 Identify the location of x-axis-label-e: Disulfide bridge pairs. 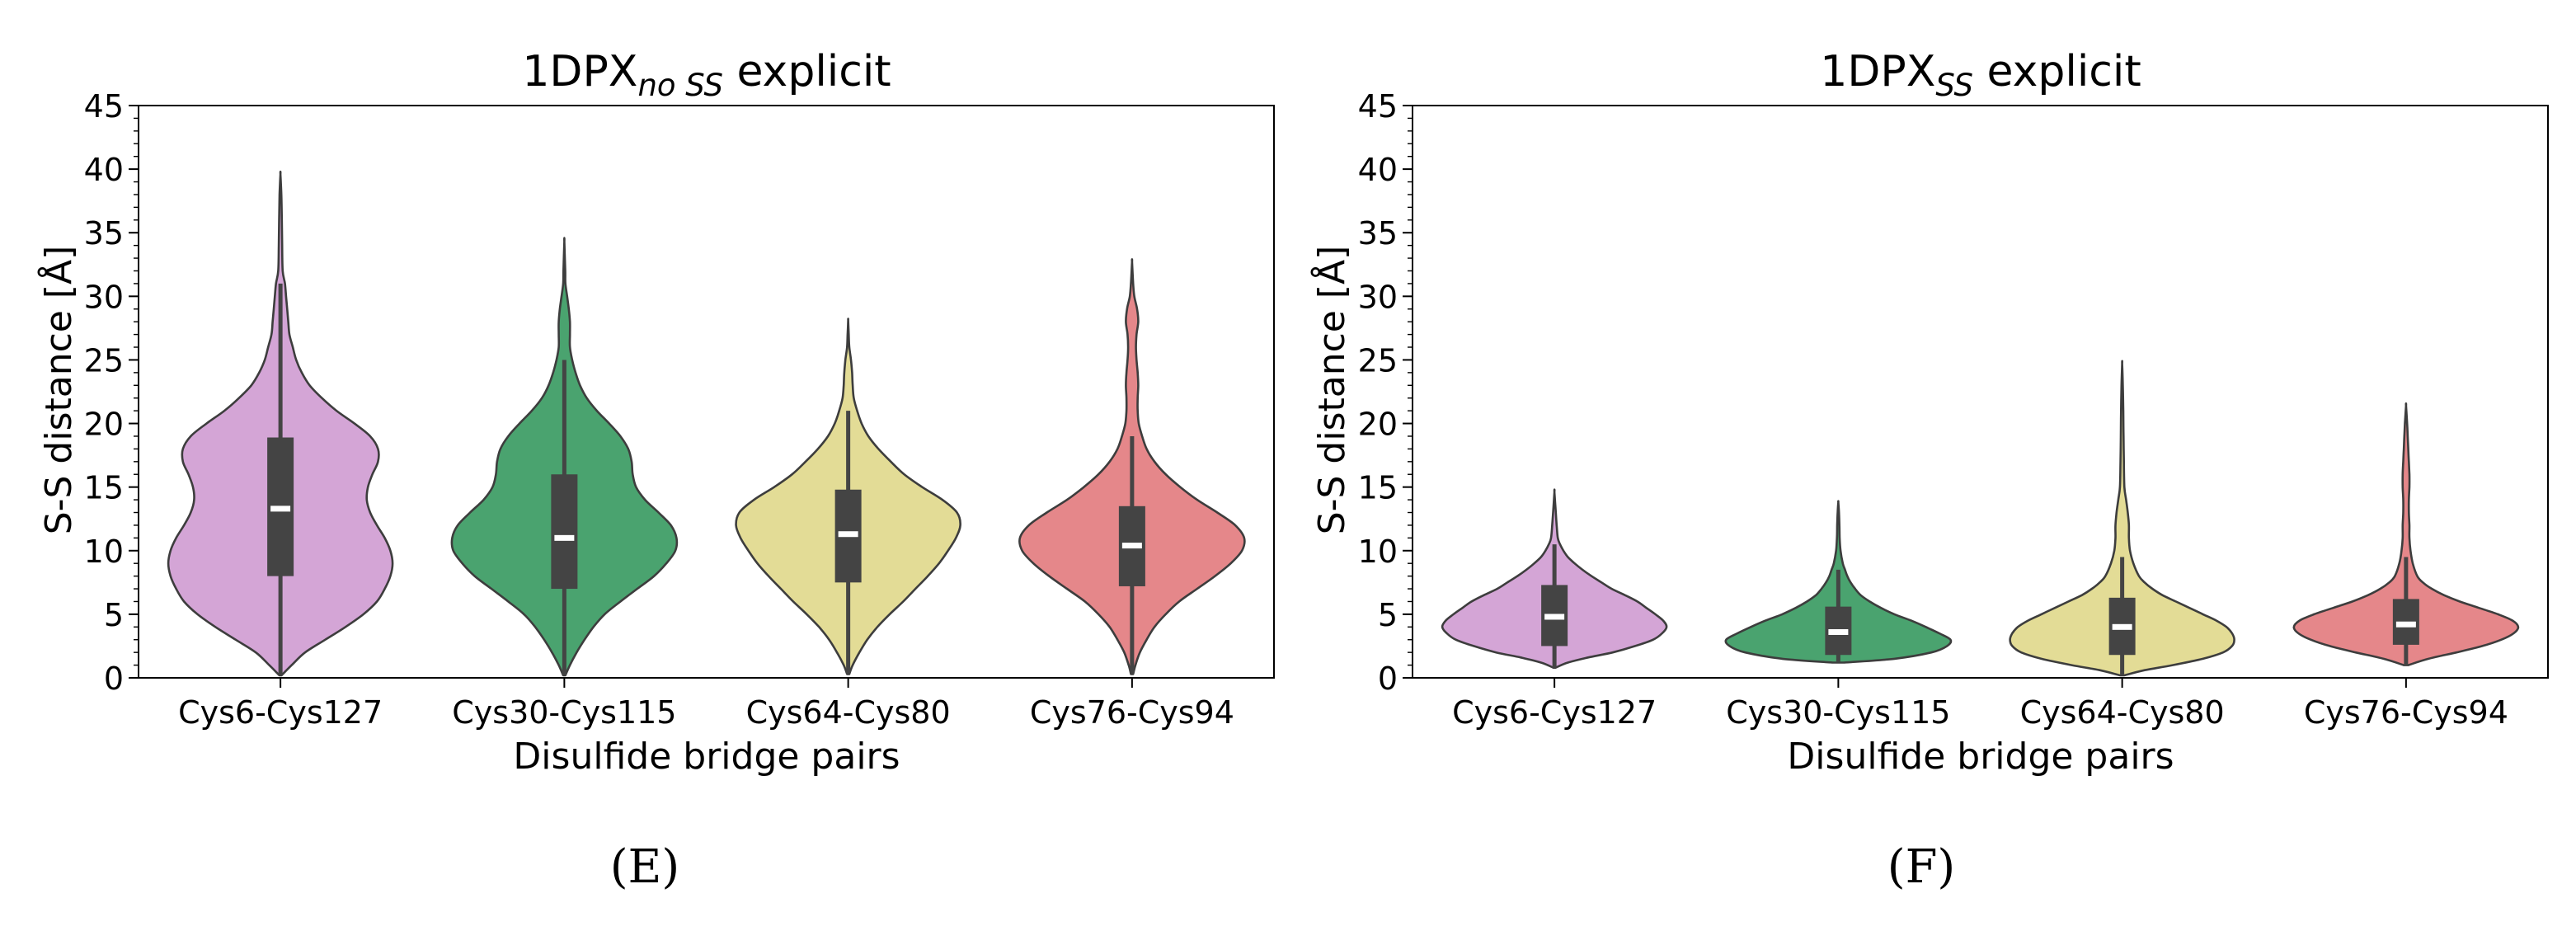
(706, 757).